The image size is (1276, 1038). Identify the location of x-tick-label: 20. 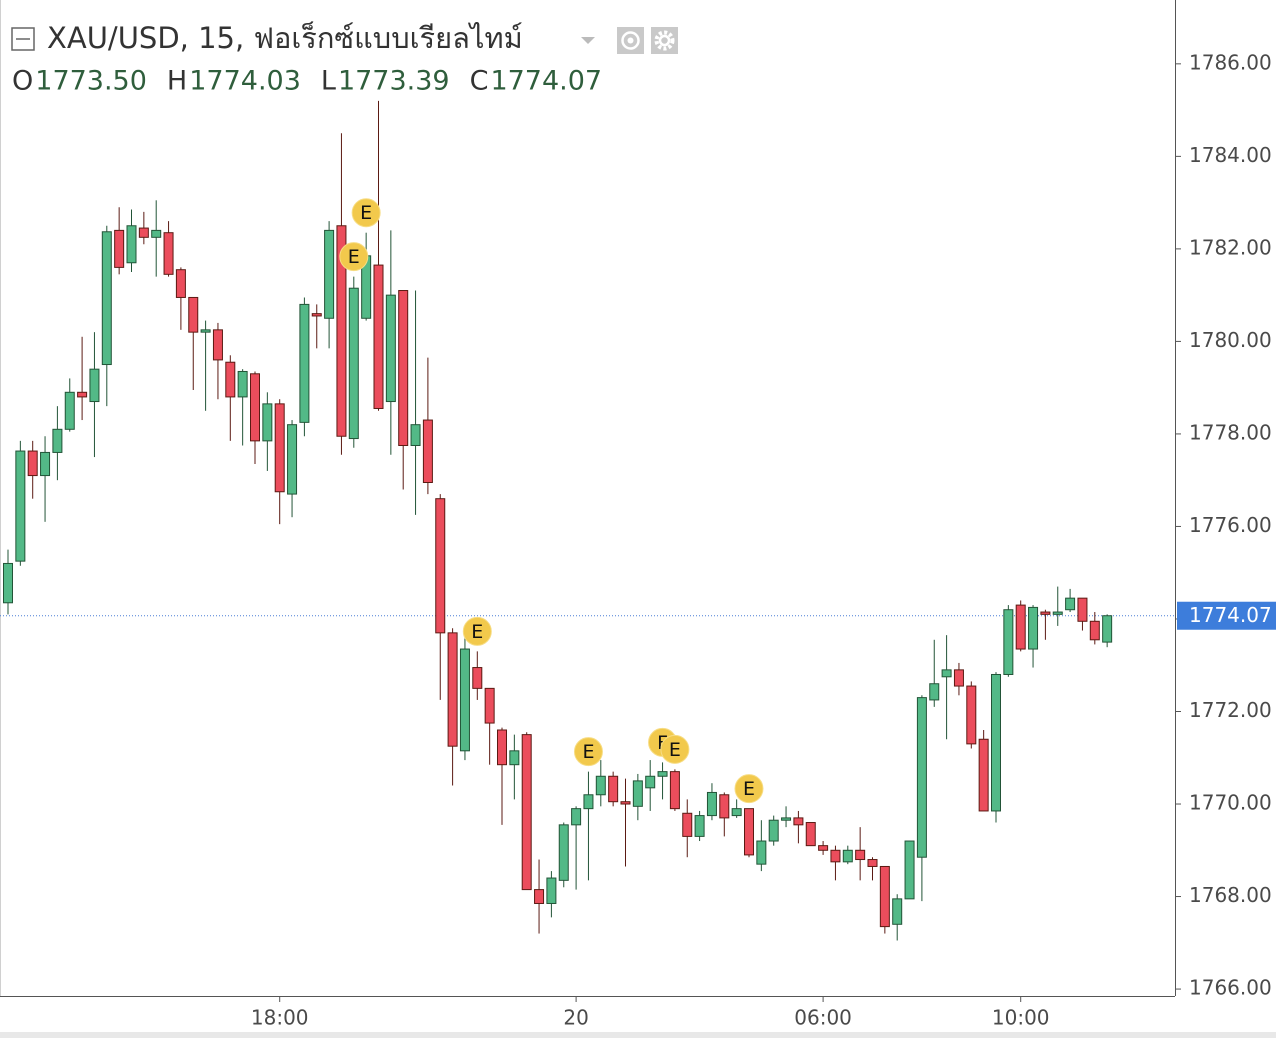
(575, 1018).